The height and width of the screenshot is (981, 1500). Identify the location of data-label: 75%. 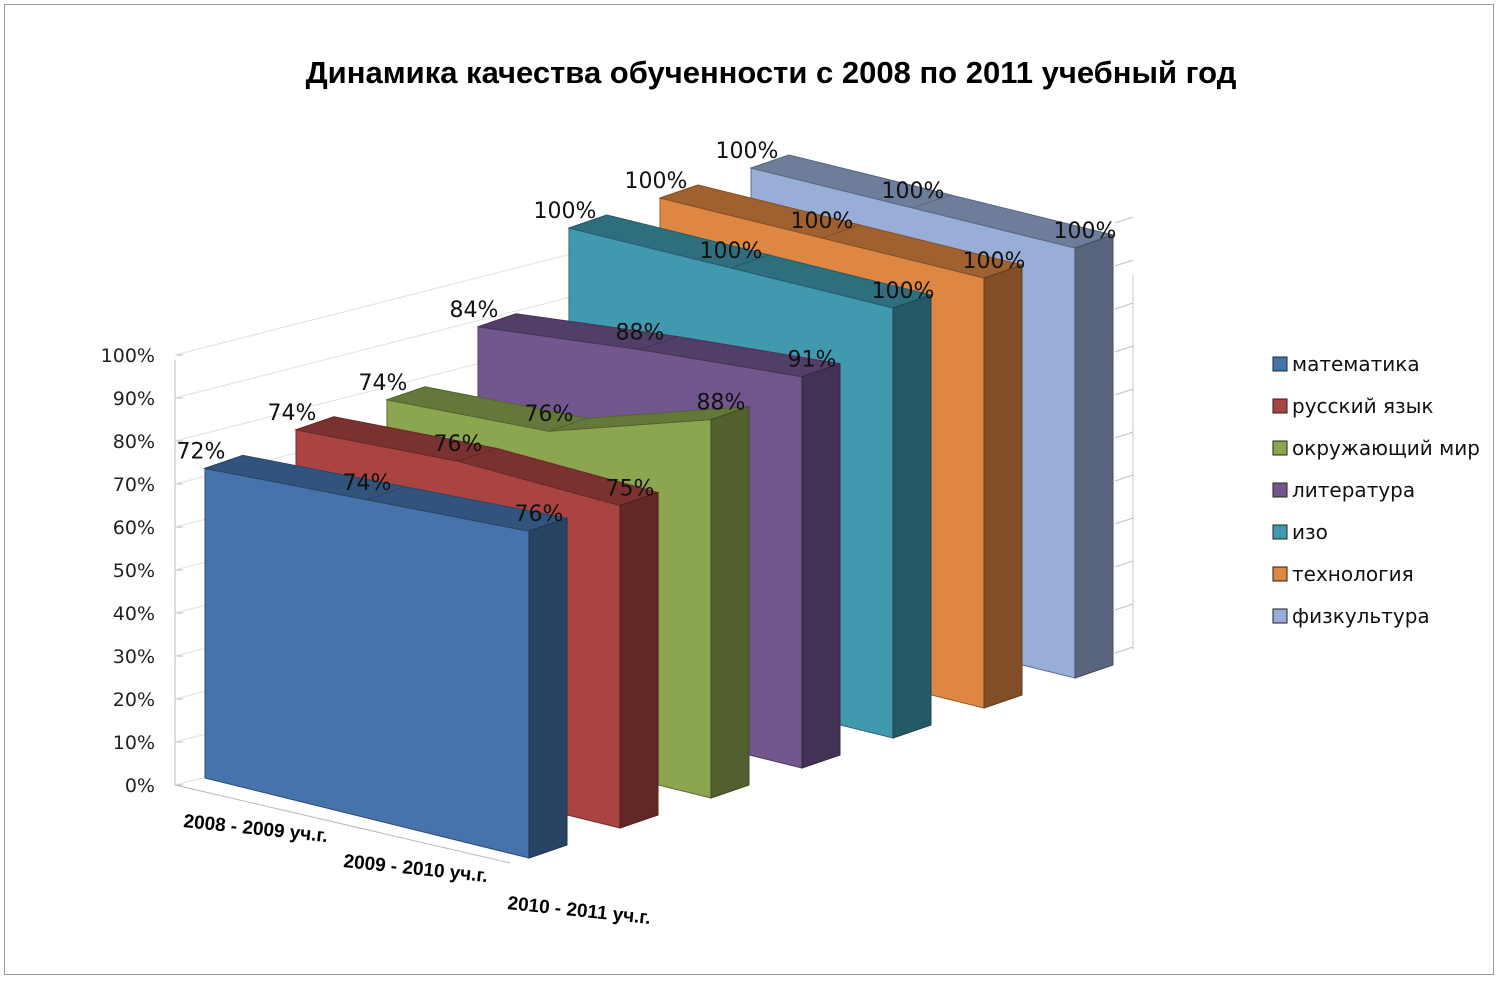
(630, 489).